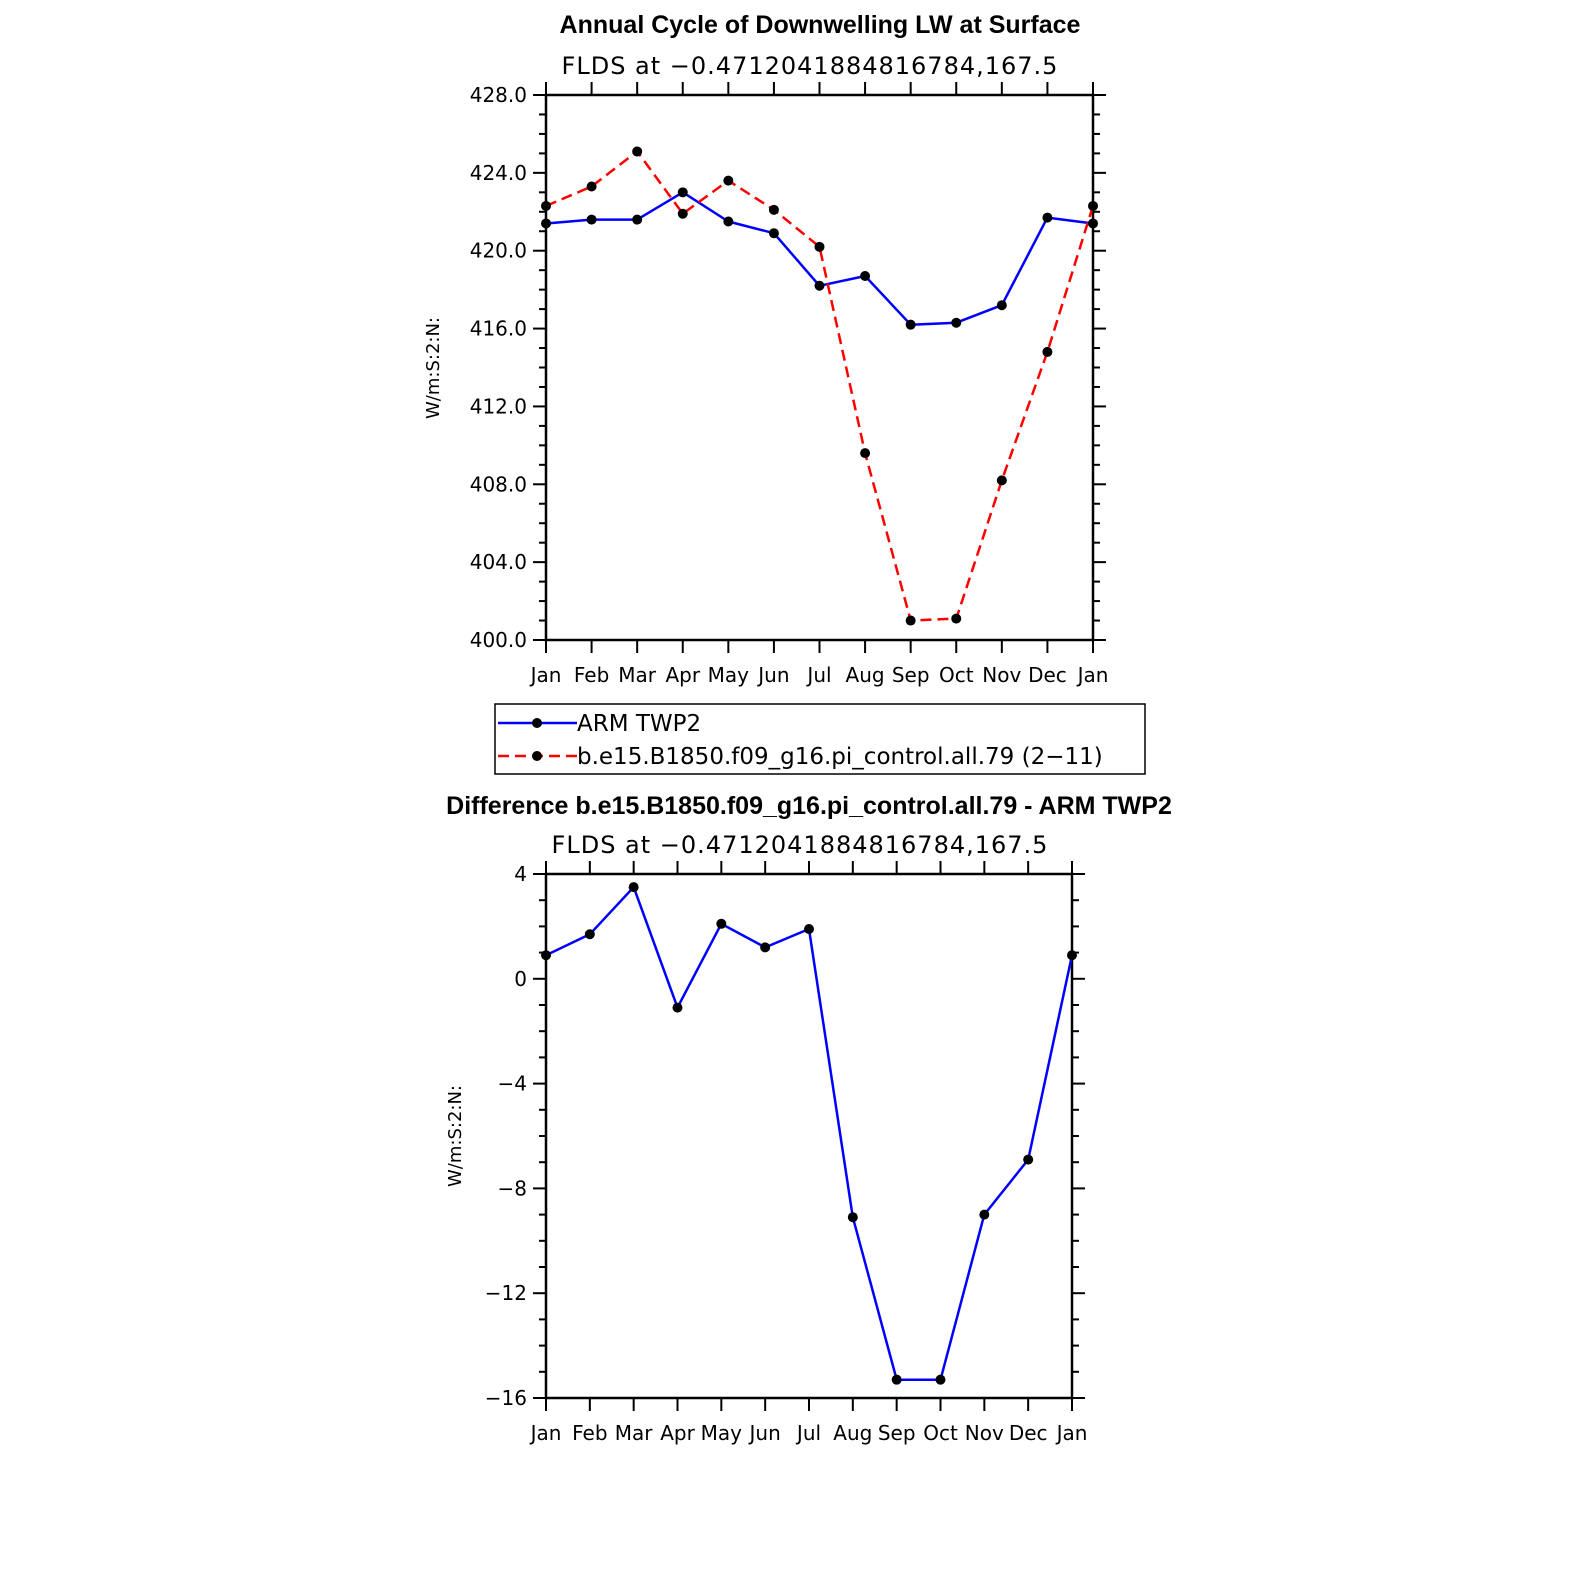 The image size is (1574, 1574). Describe the element at coordinates (634, 1433) in the screenshot. I see `chart-bottom-x-tick-label: Mar` at that location.